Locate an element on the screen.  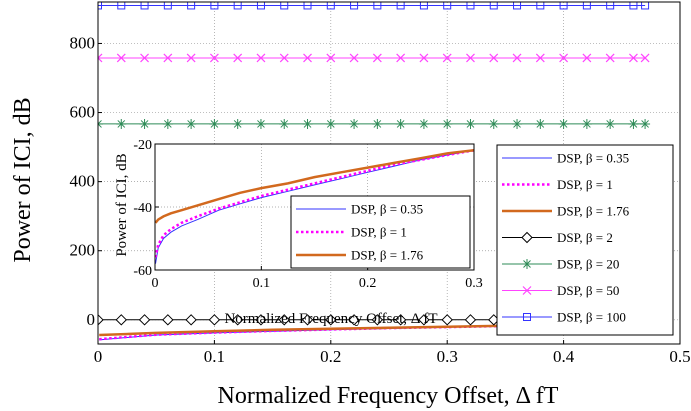
inset-legend-label: DSP, β = 1.76 is located at coordinates (387, 255).